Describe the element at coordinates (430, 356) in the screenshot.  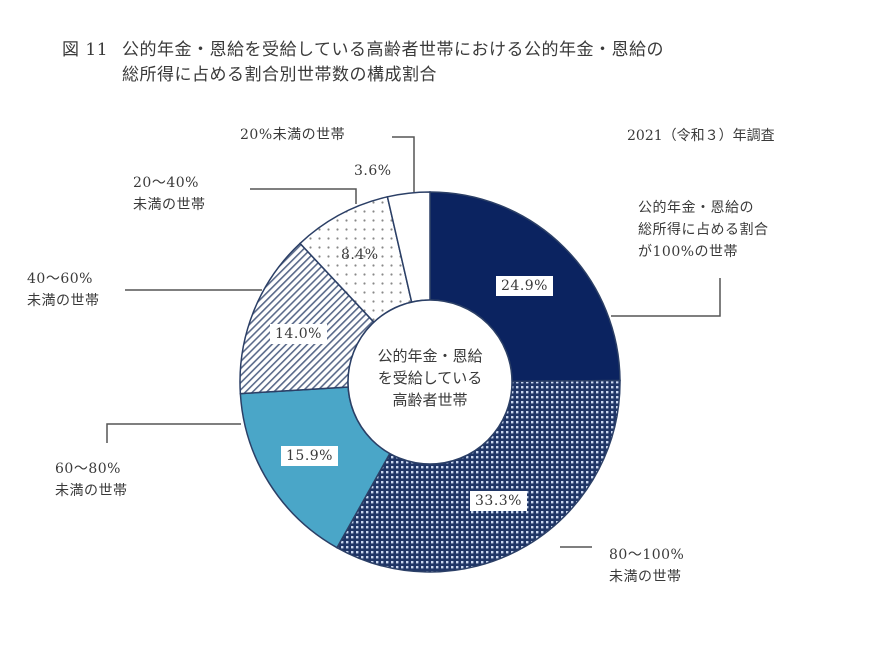
I see `center-line-1: 公的年金・恩給` at that location.